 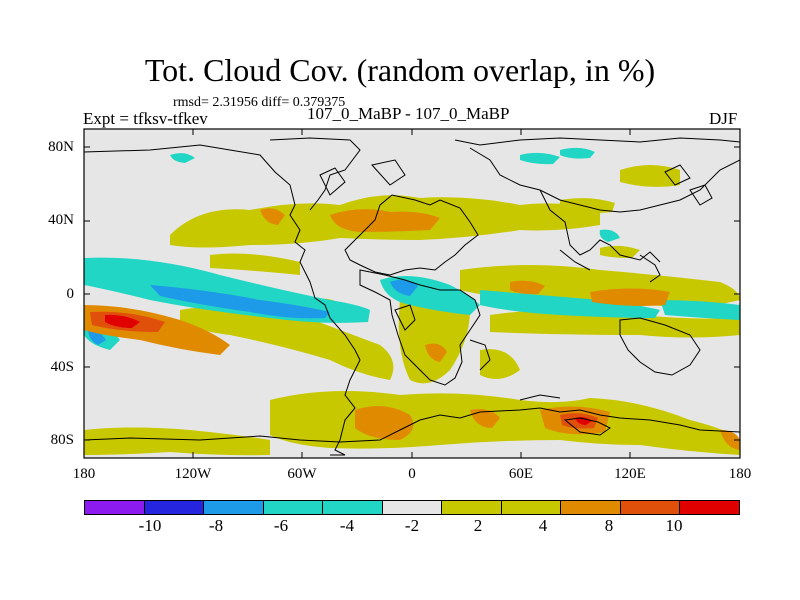 I want to click on lon-tick-label: 0, so click(x=412, y=474).